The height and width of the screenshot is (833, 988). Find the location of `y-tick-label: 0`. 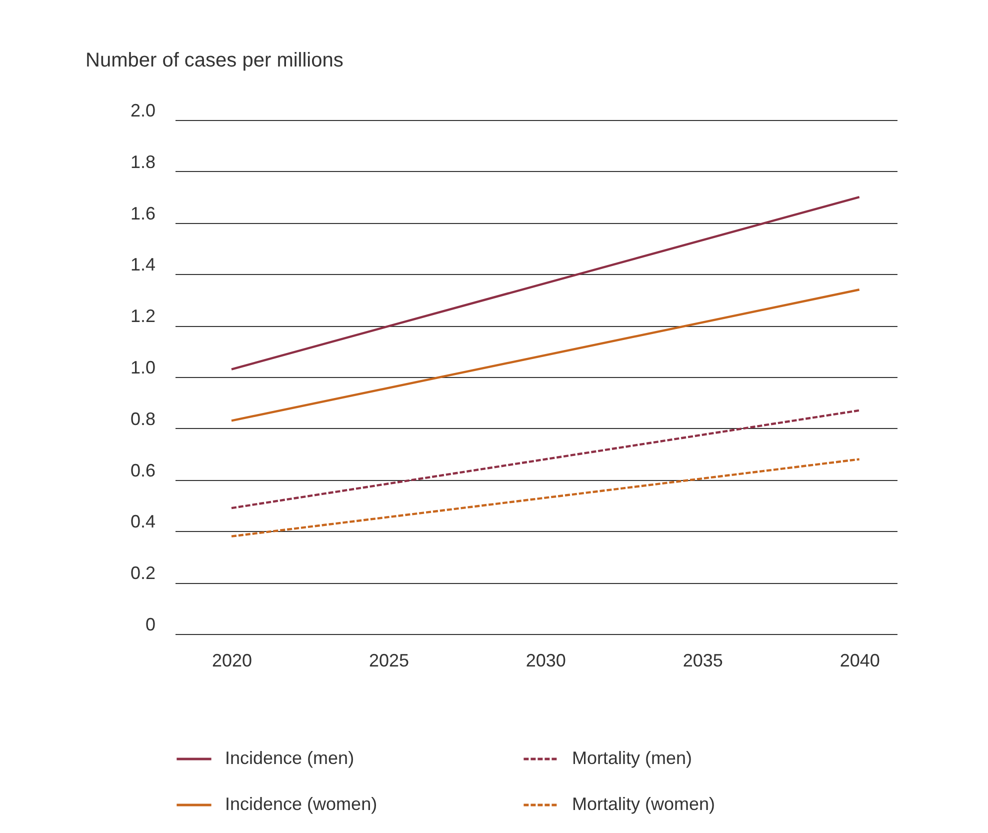

y-tick-label: 0 is located at coordinates (150, 624).